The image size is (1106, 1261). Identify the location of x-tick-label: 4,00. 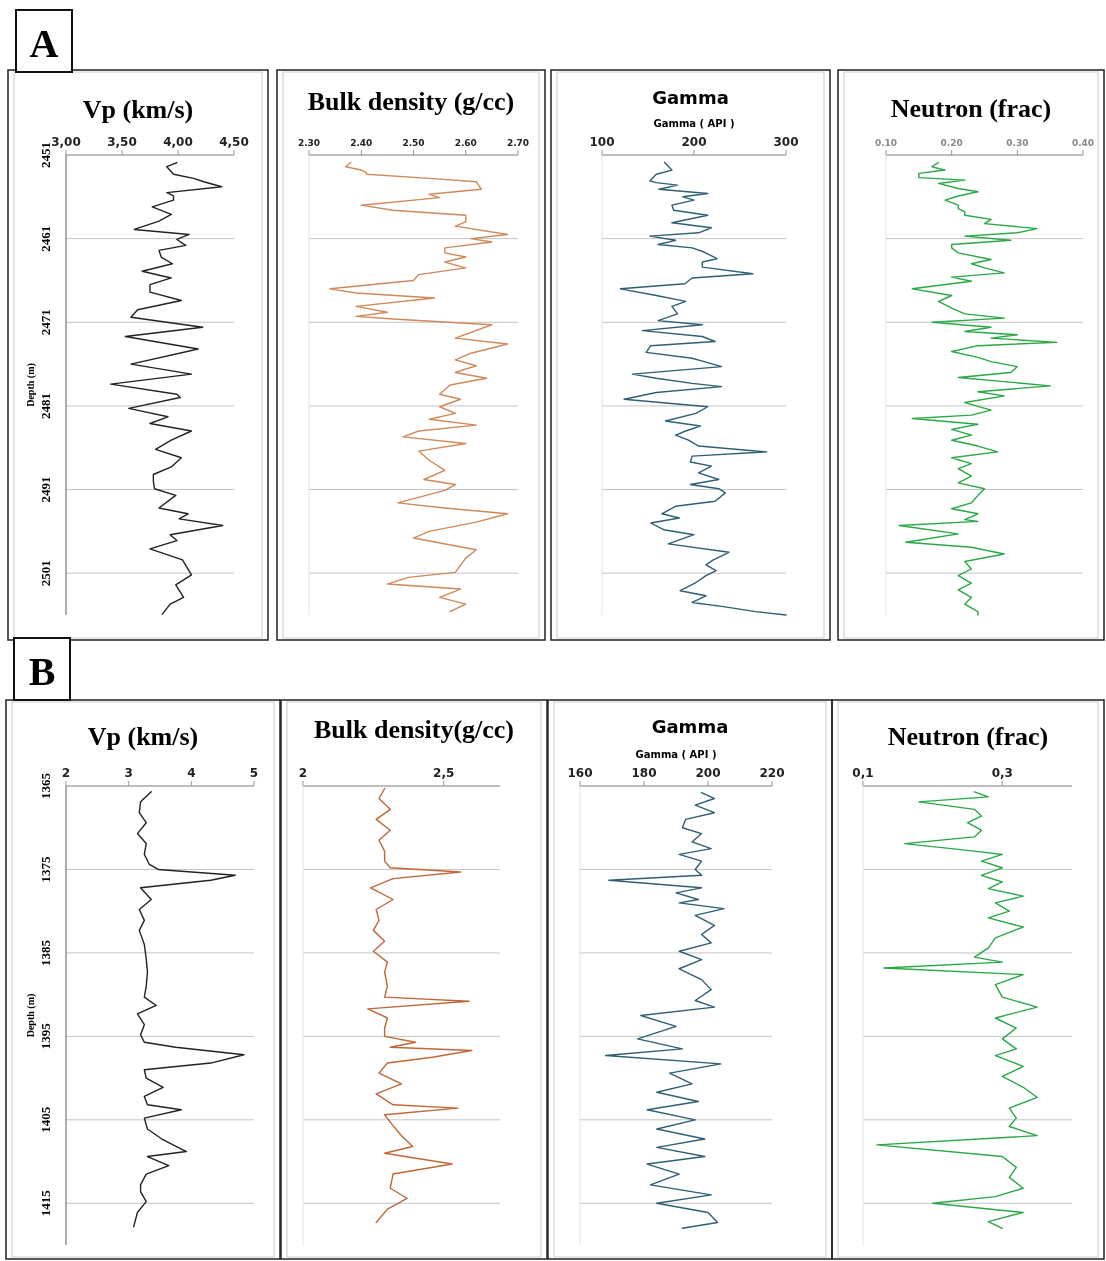
(178, 142).